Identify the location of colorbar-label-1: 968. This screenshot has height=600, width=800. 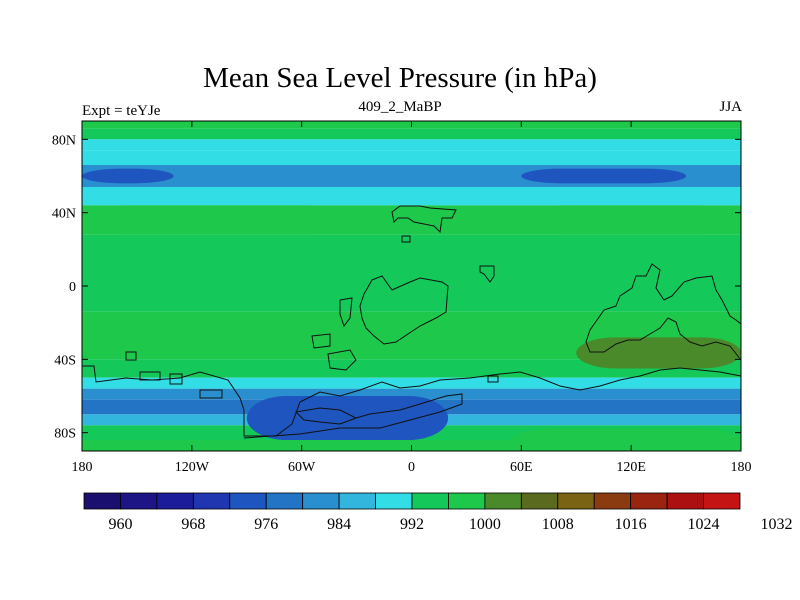
(193, 524).